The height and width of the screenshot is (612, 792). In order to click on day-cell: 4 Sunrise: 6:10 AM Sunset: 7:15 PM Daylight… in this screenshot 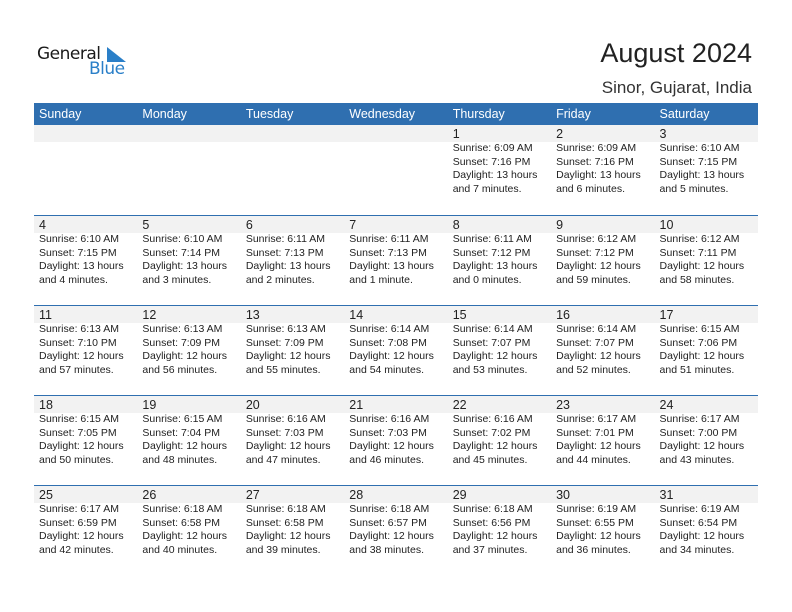, I will do `click(85, 251)`.